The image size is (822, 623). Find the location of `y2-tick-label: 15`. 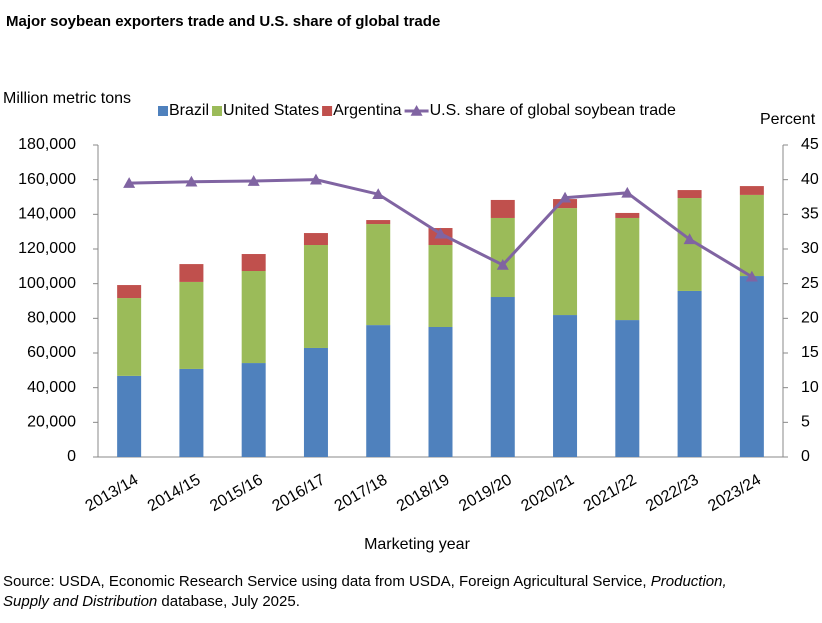

y2-tick-label: 15 is located at coordinates (810, 352).